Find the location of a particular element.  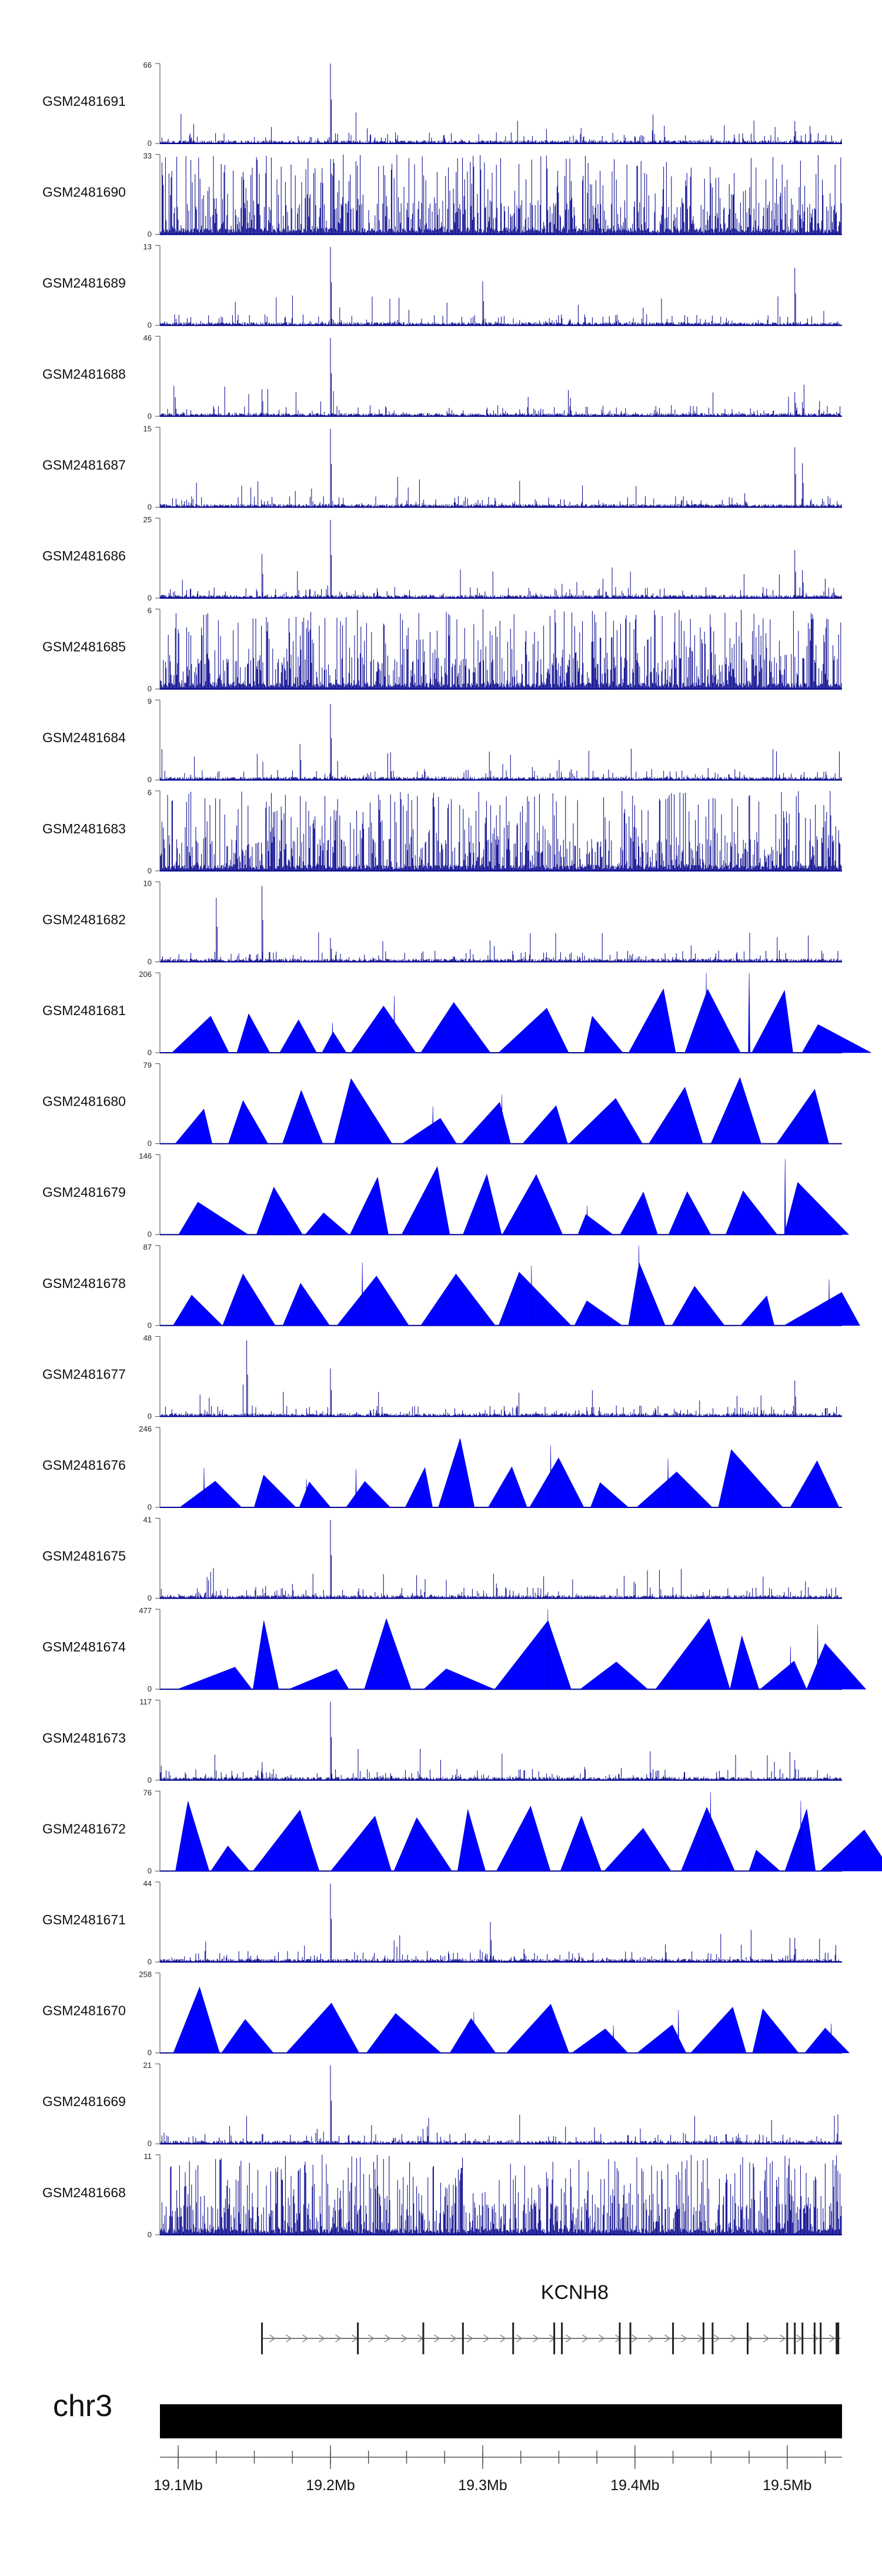

track-GSM2481689: GSM2481689 13 0 is located at coordinates (442, 285).